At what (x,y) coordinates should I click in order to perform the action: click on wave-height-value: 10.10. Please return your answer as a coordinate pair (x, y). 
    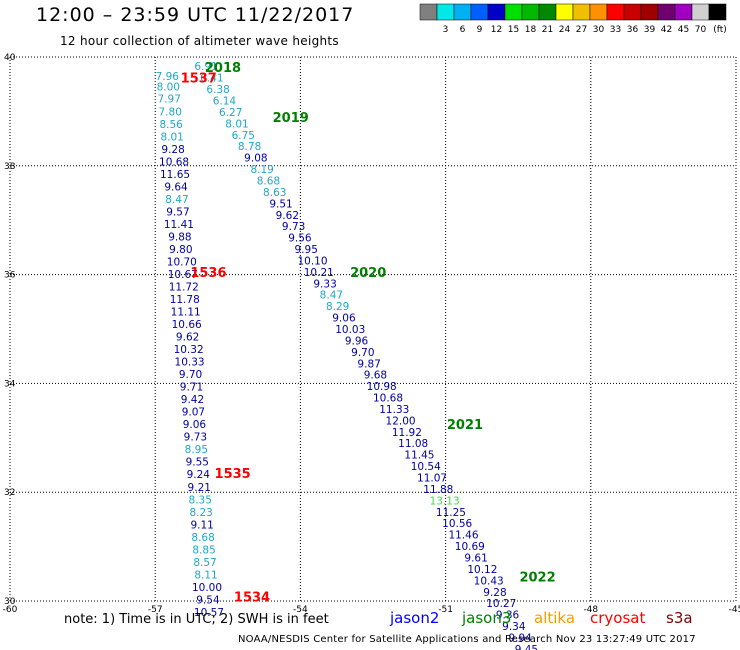
    Looking at the image, I should click on (312, 261).